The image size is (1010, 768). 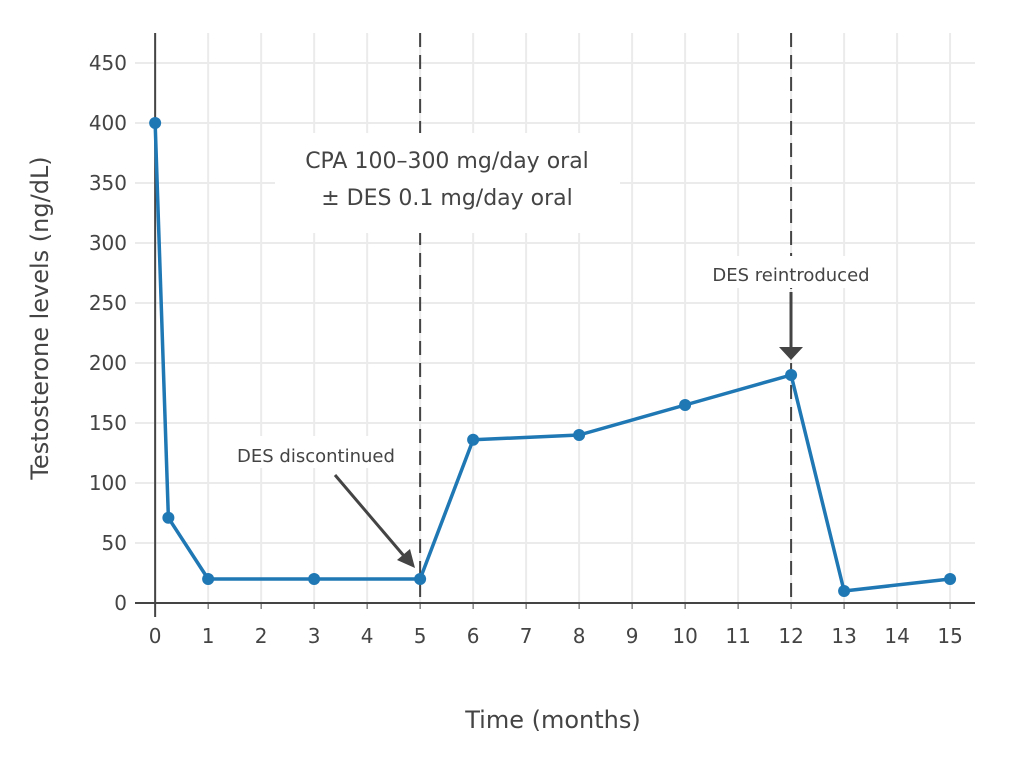 I want to click on discontinued-arrowhead, so click(x=406, y=558).